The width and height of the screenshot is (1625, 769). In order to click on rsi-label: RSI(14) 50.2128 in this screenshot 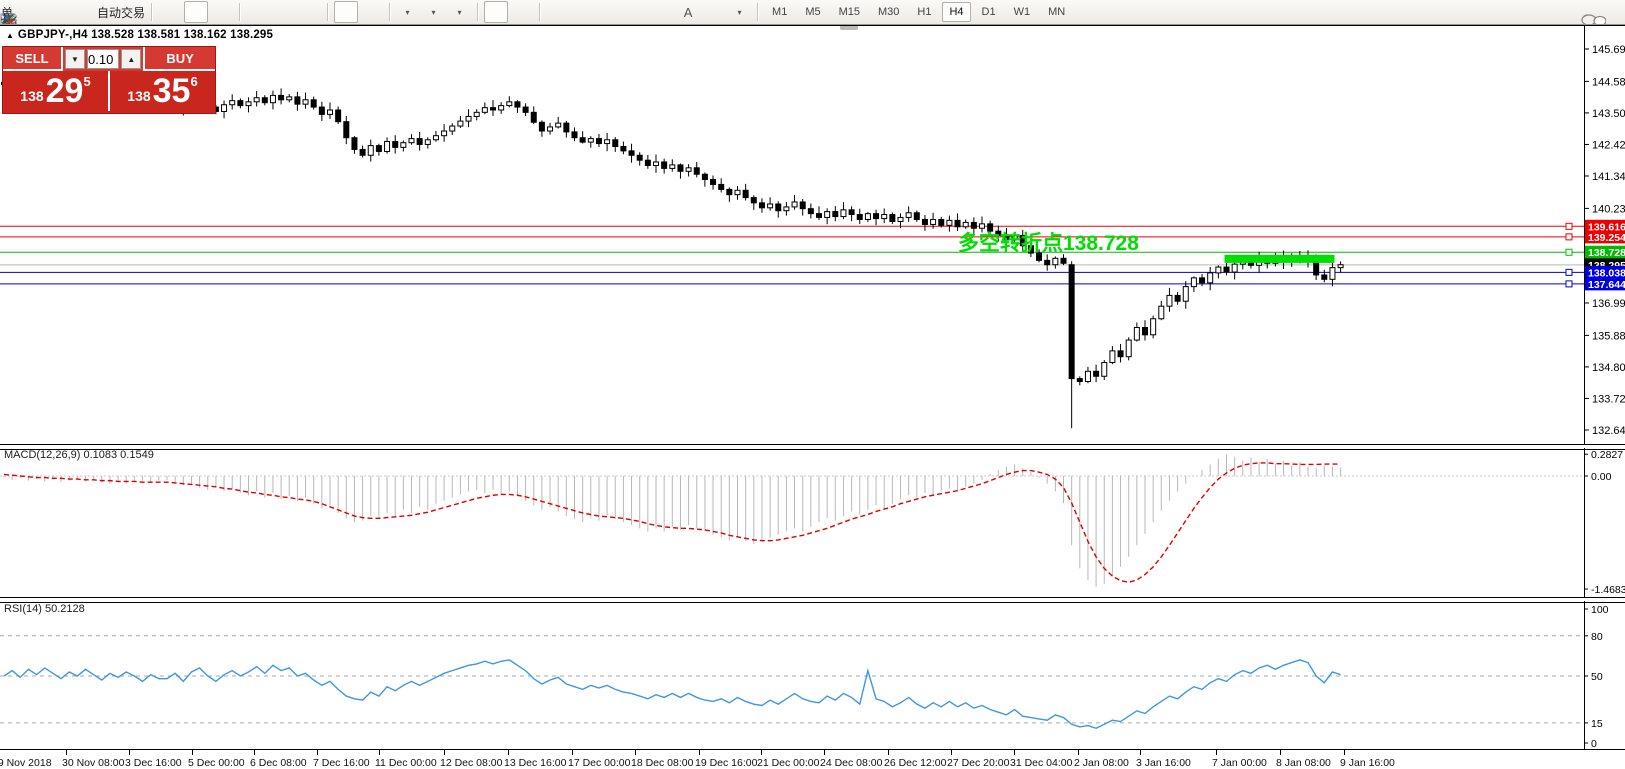, I will do `click(44, 609)`.